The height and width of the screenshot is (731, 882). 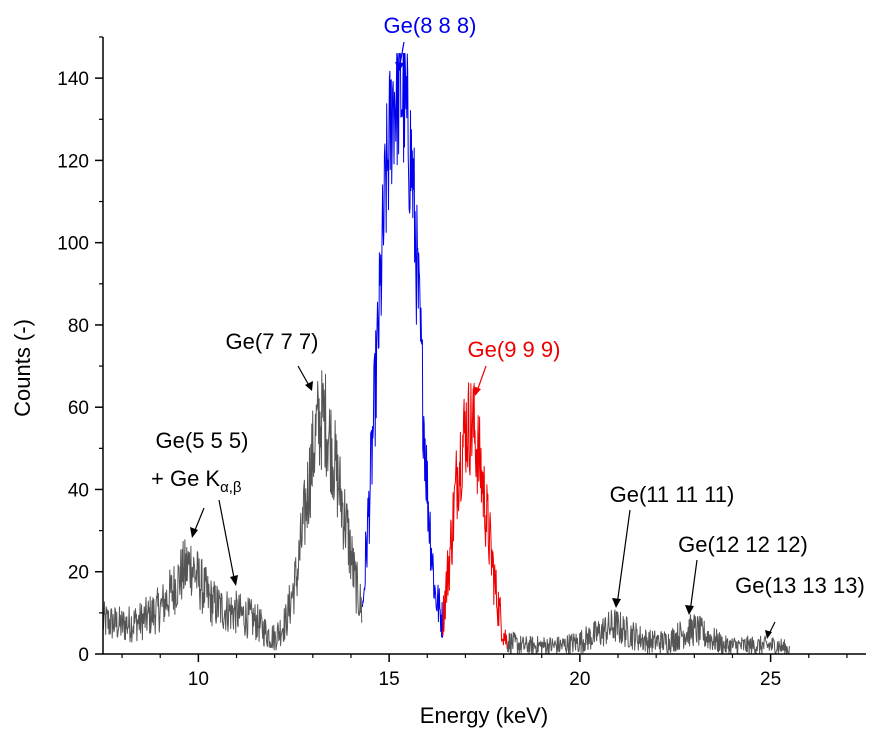 I want to click on label-gek: + Ge Kα,β, so click(x=196, y=481).